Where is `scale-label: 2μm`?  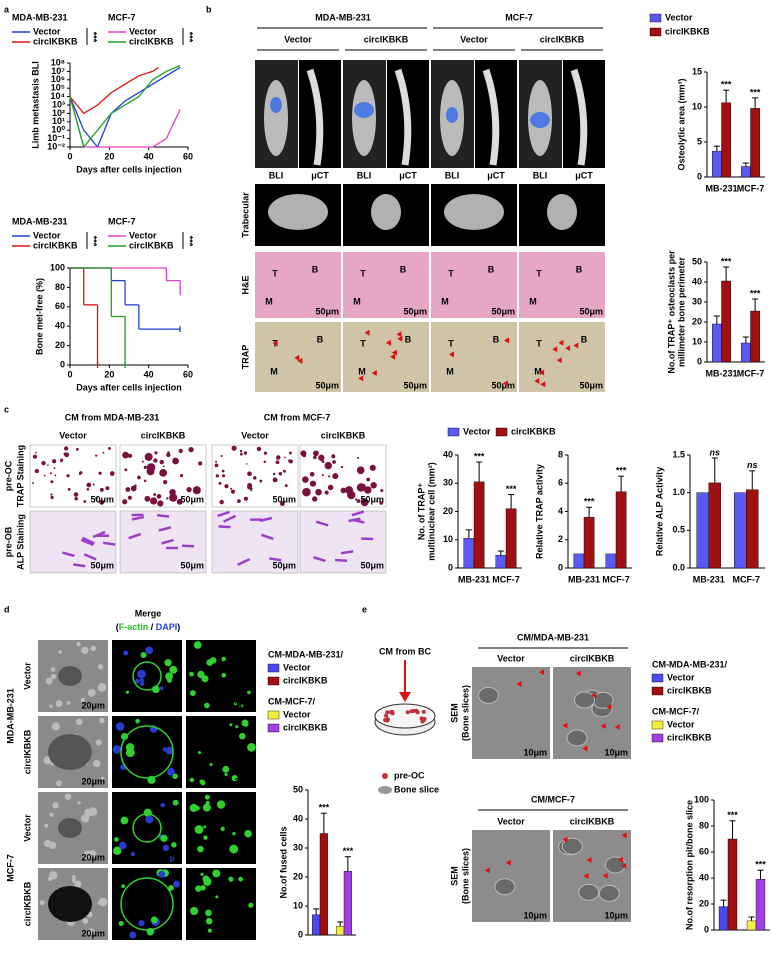
scale-label: 2μm is located at coordinates (243, 781).